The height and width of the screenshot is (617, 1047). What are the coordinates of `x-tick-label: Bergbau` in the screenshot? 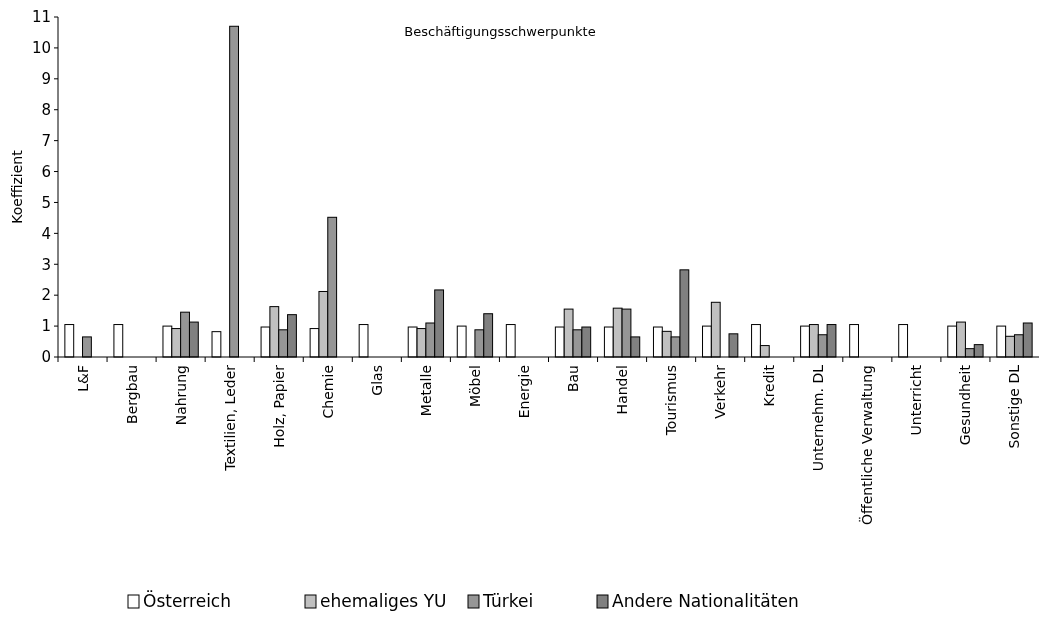 It's located at (131, 394).